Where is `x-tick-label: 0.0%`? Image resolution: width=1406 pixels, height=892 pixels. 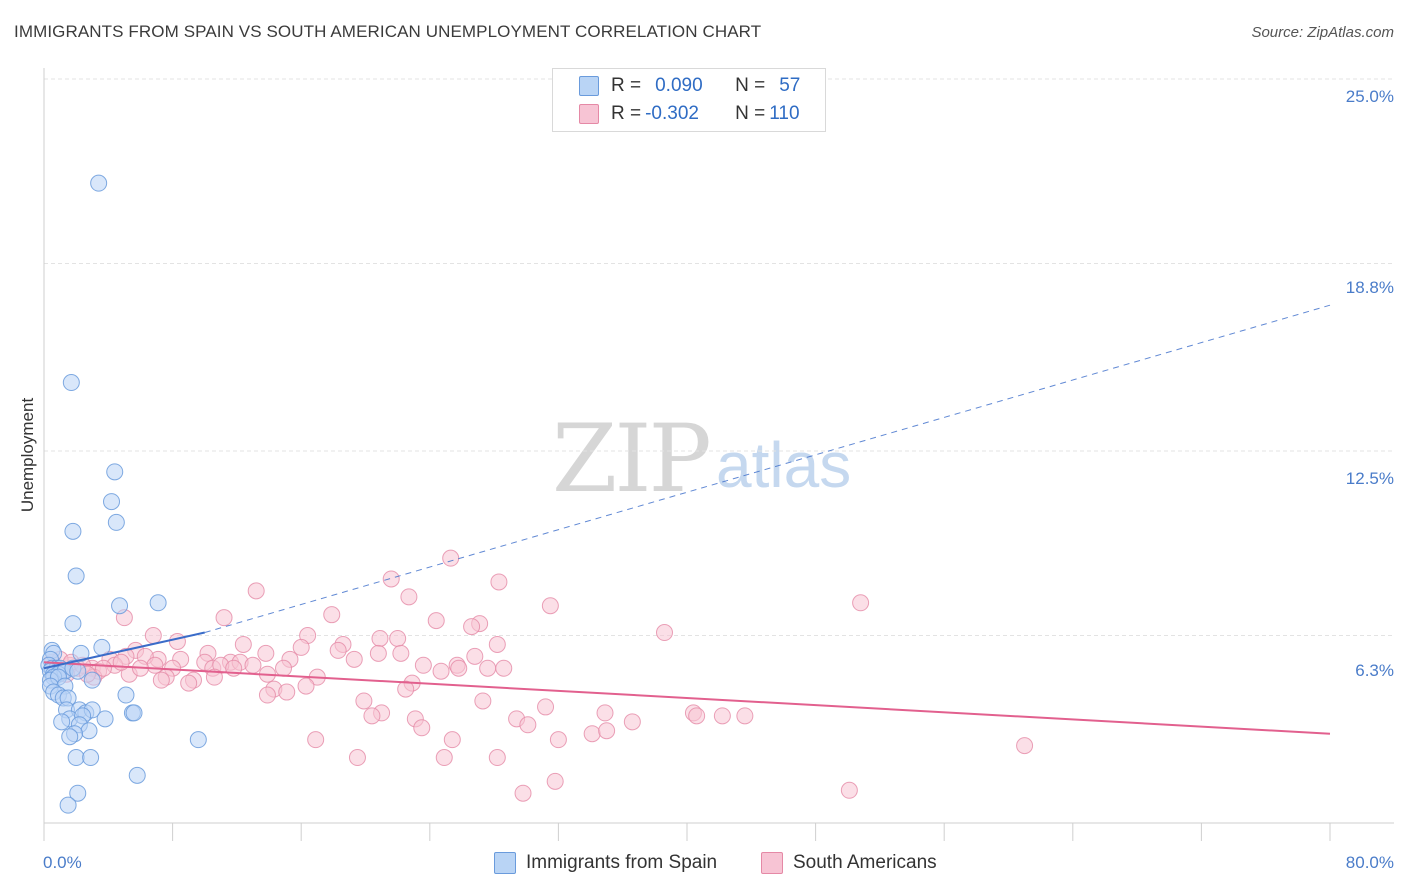 x-tick-label: 0.0% is located at coordinates (62, 862).